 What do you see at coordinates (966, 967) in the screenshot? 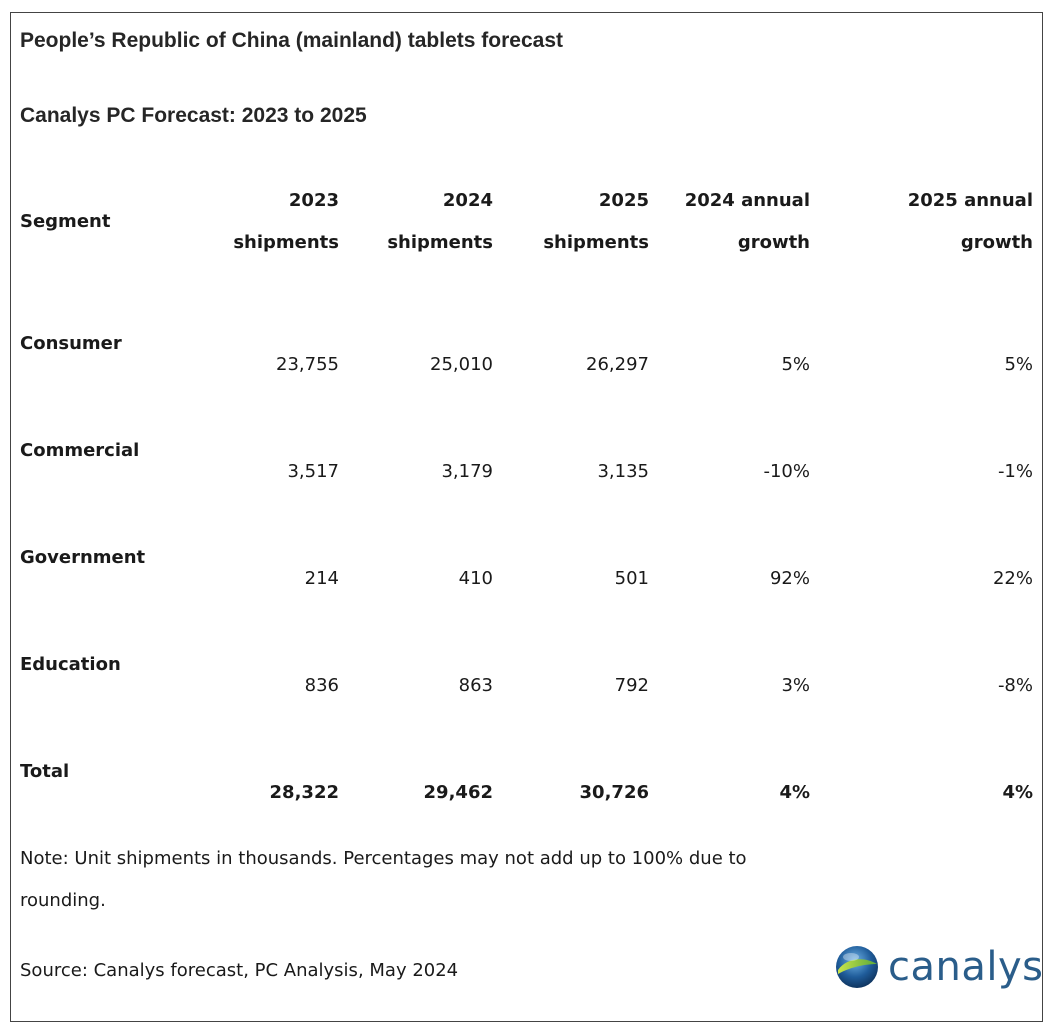
I see `canalys-logo-text: canalys` at bounding box center [966, 967].